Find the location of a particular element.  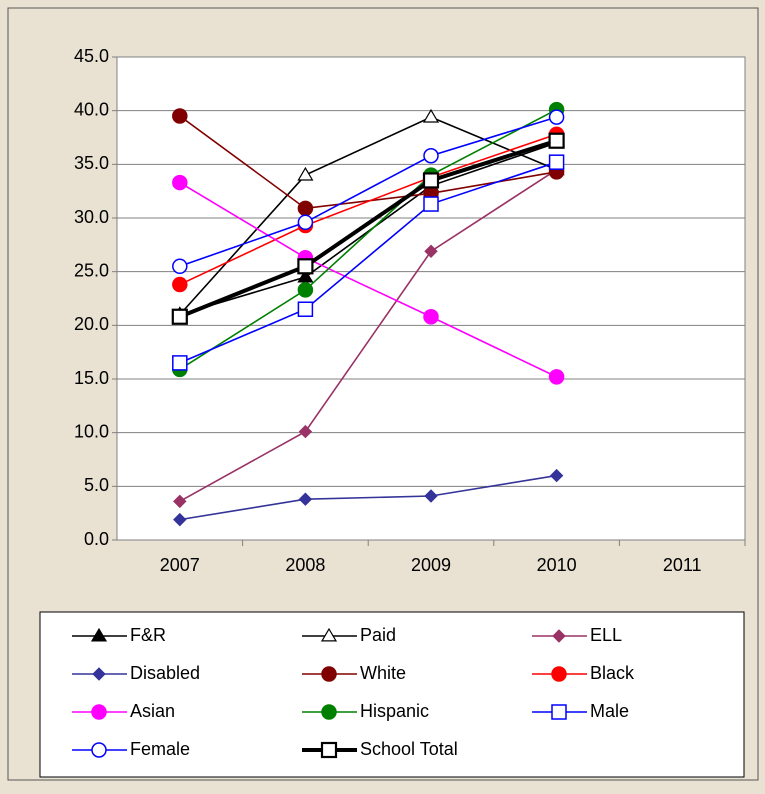

legend-label: Female is located at coordinates (160, 749).